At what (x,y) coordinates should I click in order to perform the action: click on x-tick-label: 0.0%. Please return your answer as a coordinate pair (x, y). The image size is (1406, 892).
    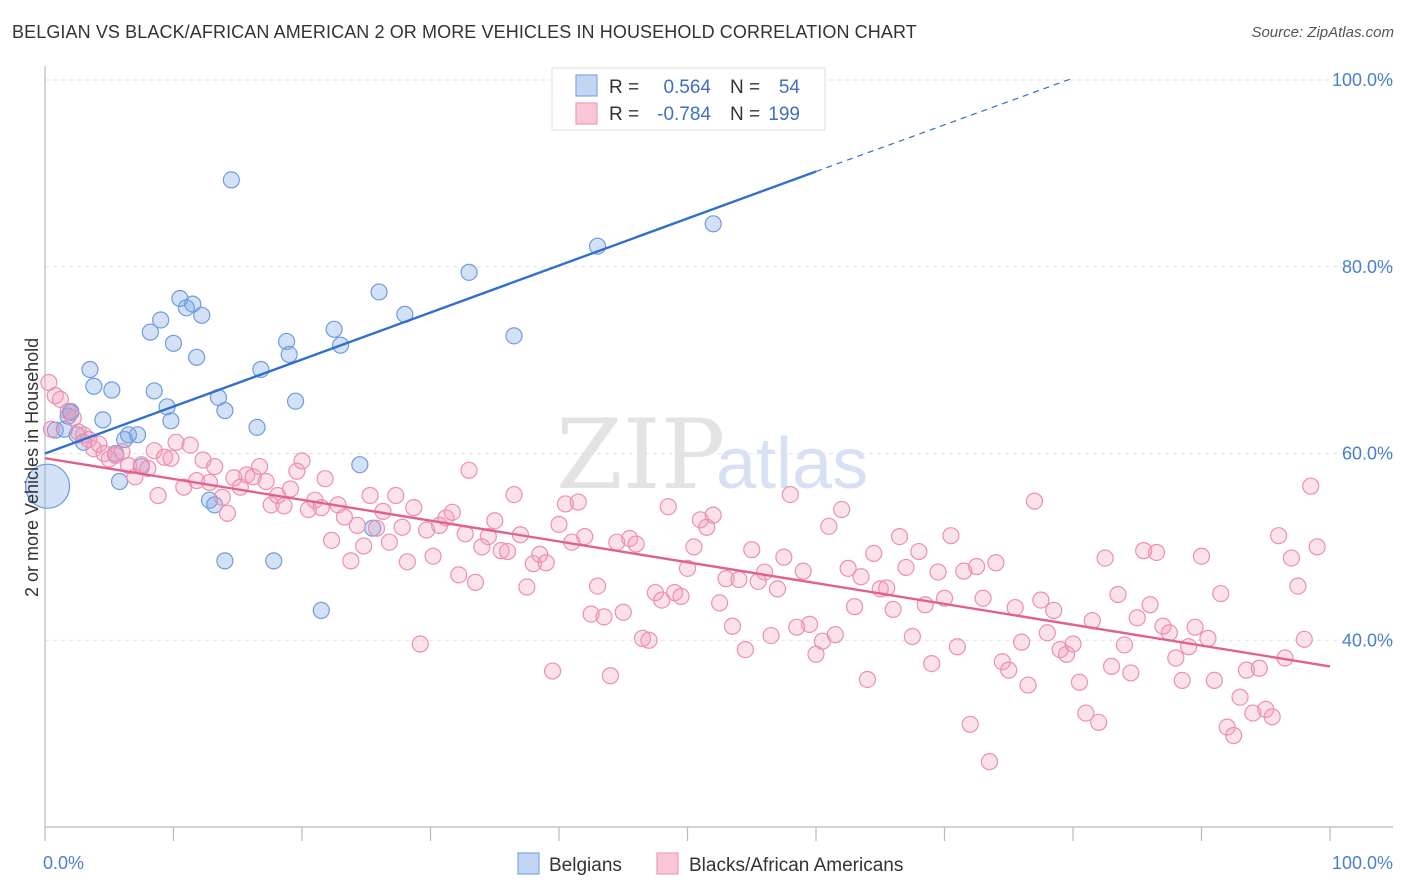
    Looking at the image, I should click on (63, 863).